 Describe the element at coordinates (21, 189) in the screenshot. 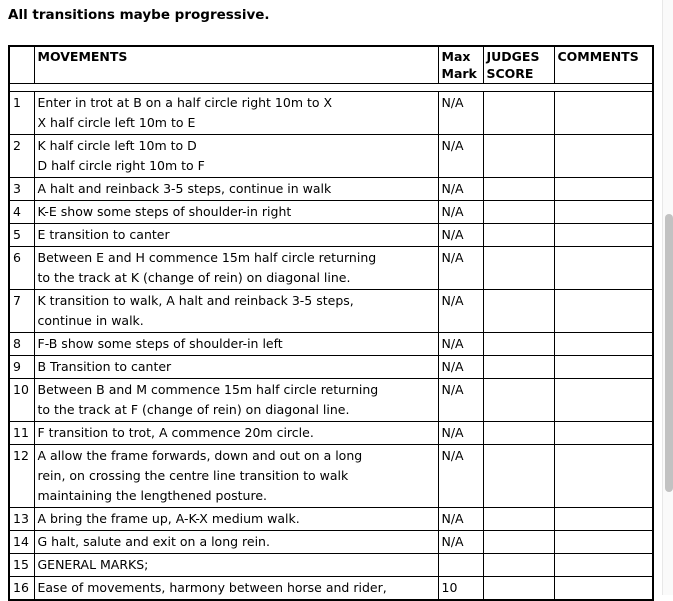

I see `movement-number-cell: 3` at that location.